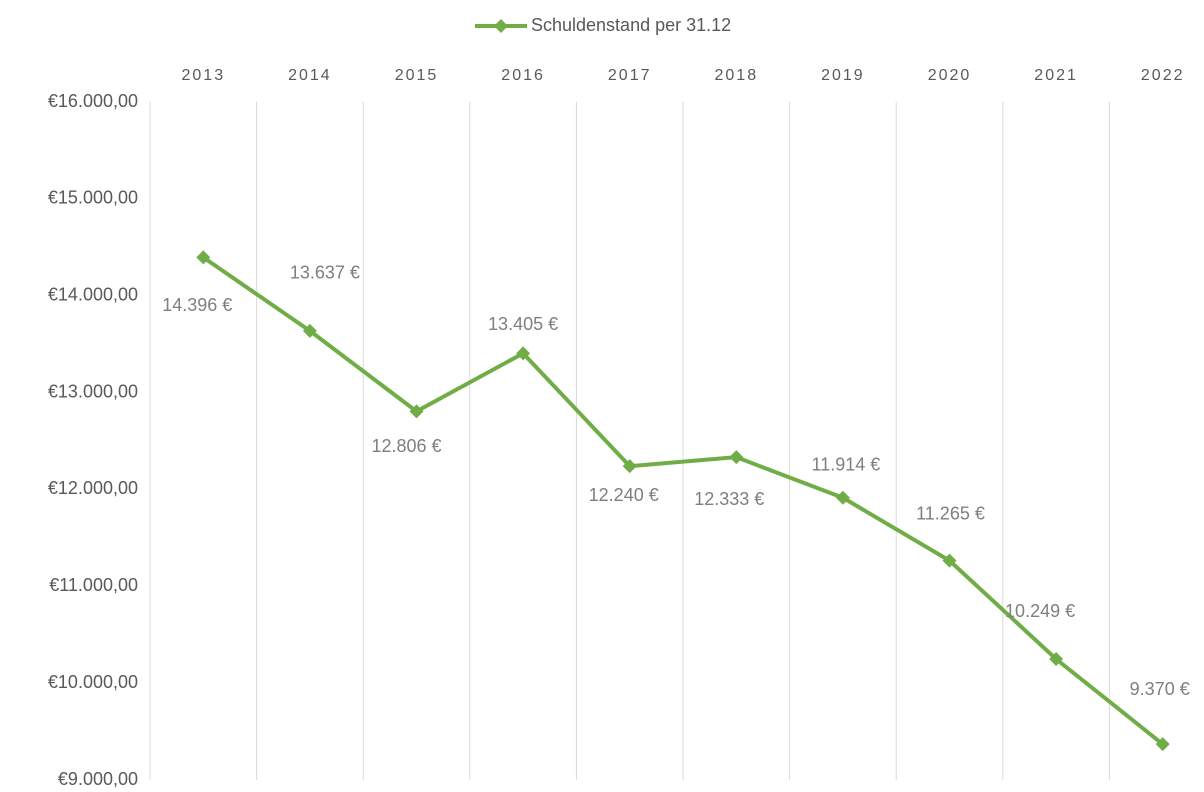  Describe the element at coordinates (1163, 75) in the screenshot. I see `x-tick-label: 2022` at that location.